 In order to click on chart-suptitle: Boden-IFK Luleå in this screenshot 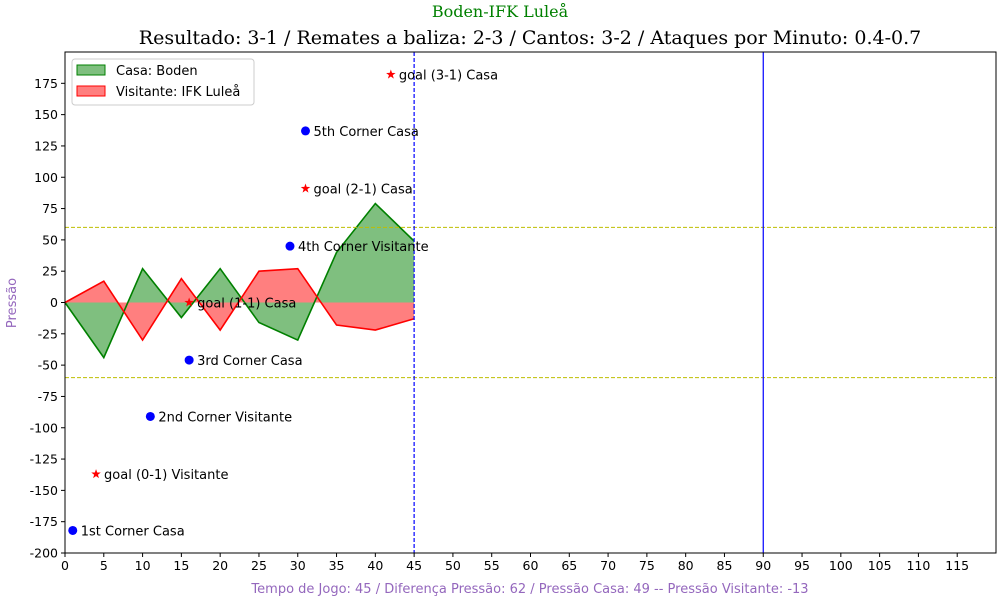, I will do `click(500, 11)`.